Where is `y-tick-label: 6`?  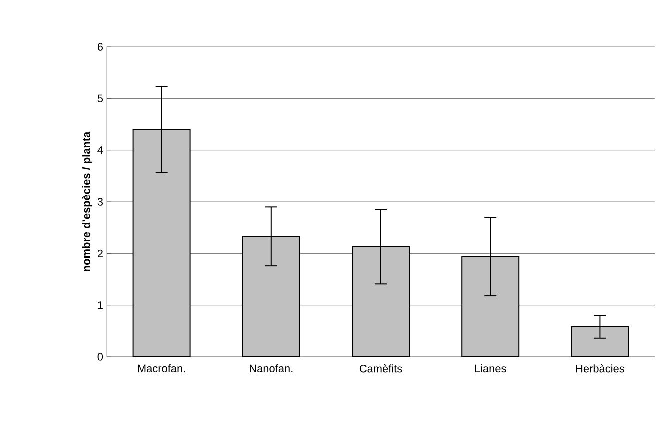
y-tick-label: 6 is located at coordinates (100, 47).